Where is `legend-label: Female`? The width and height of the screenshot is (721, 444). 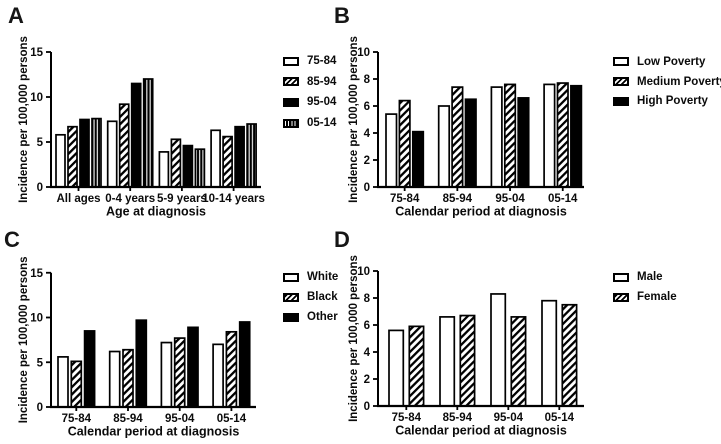
legend-label: Female is located at coordinates (657, 297).